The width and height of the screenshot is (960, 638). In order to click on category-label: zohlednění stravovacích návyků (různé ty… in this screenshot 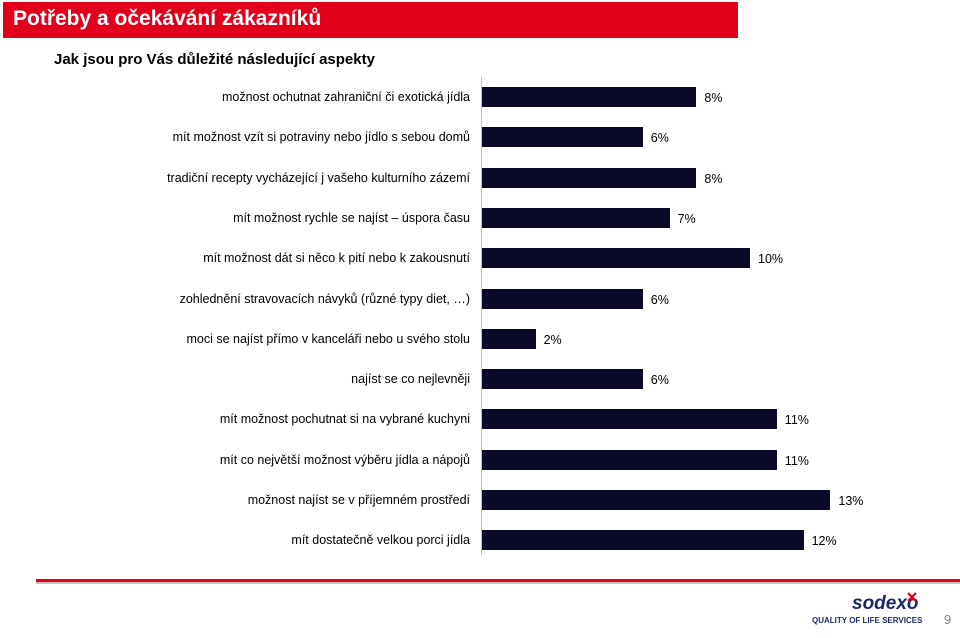, I will do `click(324, 298)`.